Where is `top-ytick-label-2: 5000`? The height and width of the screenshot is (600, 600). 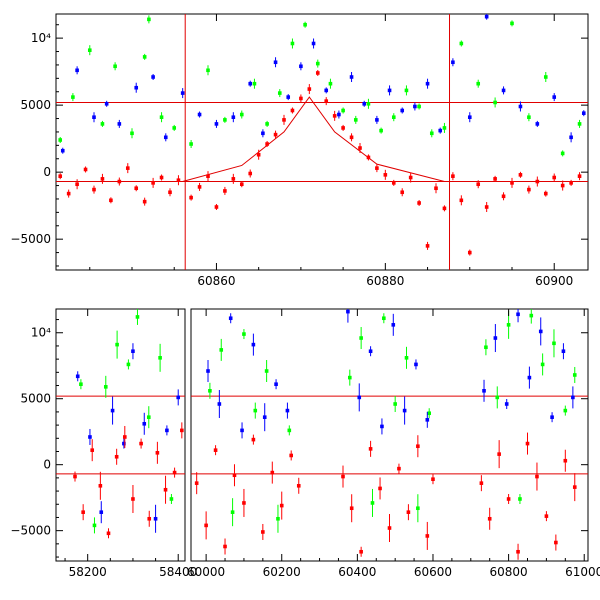 top-ytick-label-2: 5000 is located at coordinates (35, 105).